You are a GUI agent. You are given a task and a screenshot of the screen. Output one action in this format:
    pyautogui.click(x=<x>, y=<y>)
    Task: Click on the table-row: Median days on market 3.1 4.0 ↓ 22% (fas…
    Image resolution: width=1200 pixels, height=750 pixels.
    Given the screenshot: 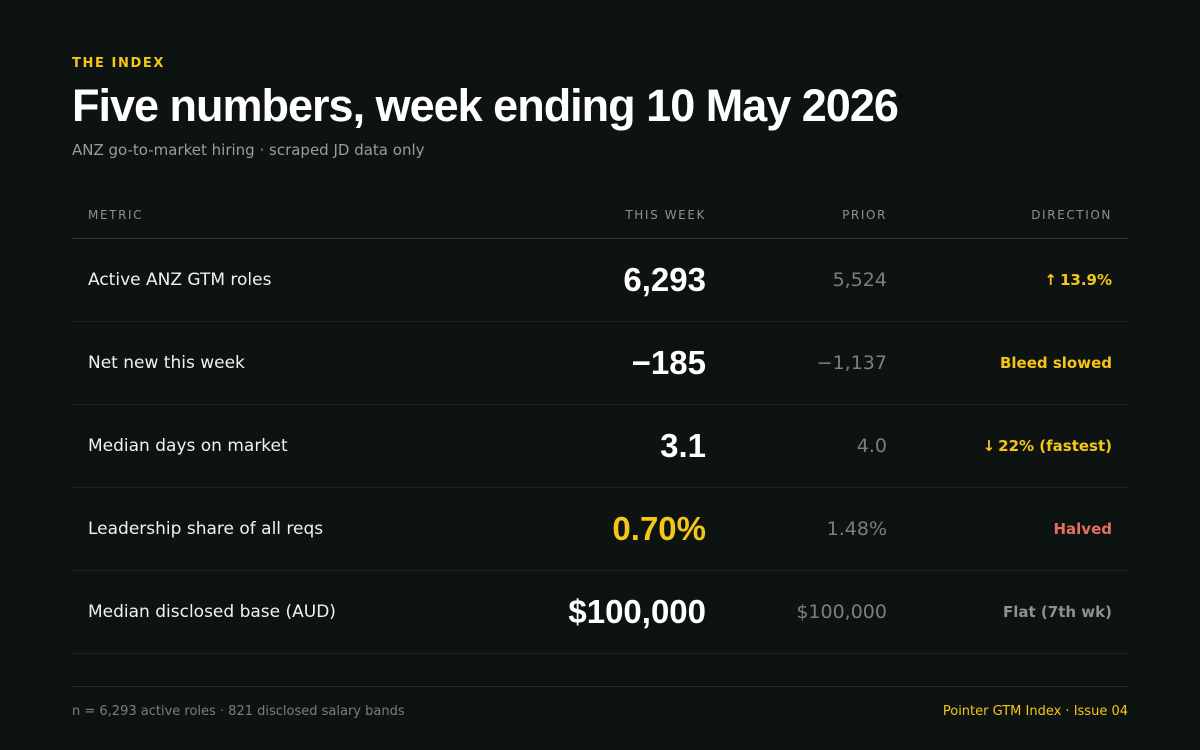 What is the action you would take?
    pyautogui.click(x=600, y=446)
    